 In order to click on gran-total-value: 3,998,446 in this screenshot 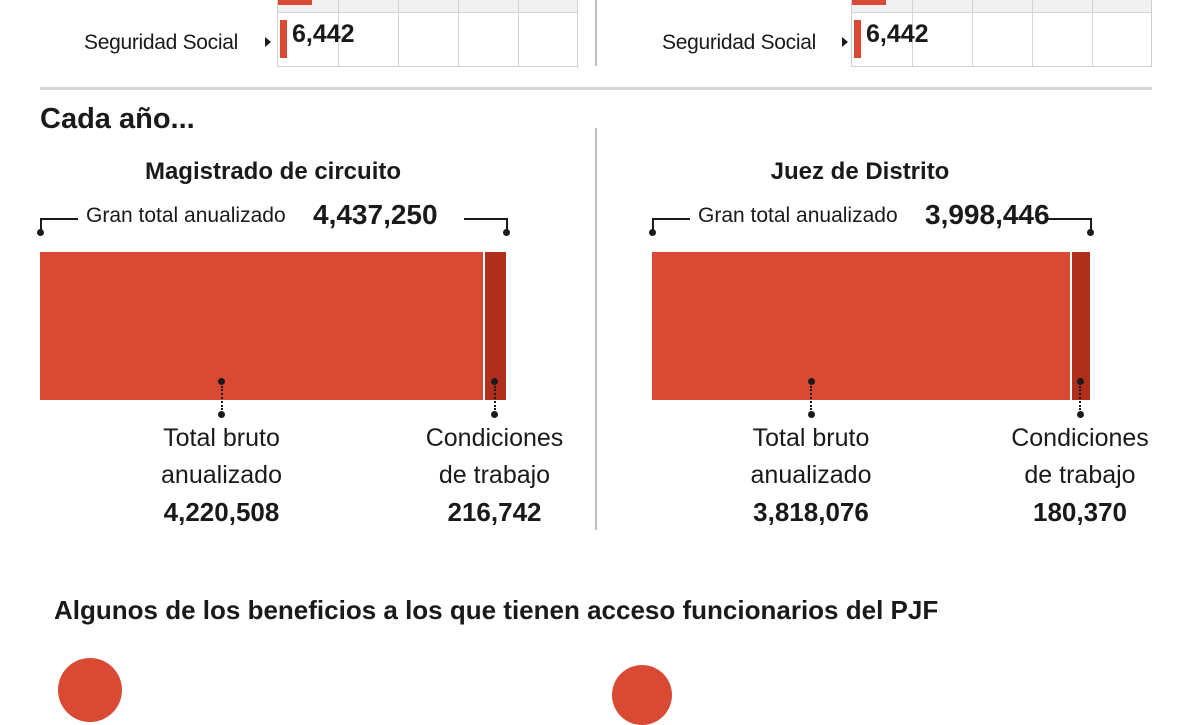, I will do `click(987, 214)`.